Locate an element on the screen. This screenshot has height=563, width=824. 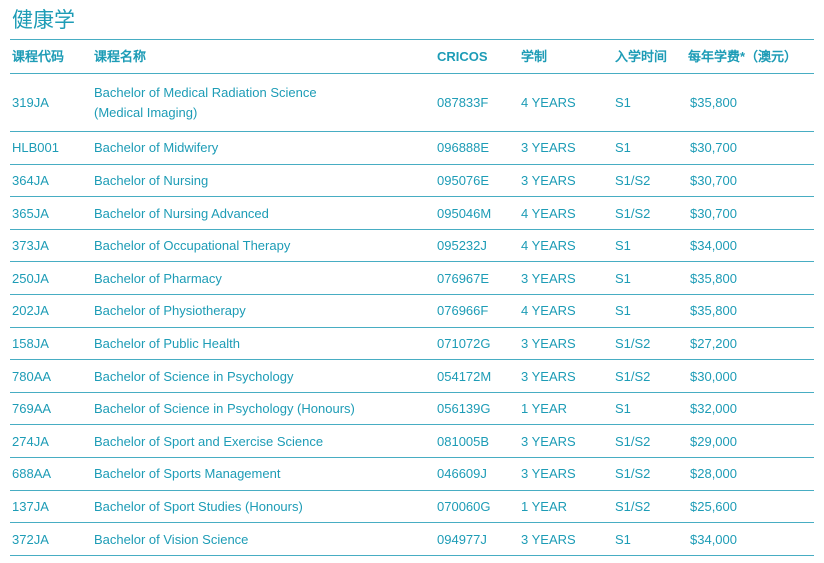
cell: 688AA is located at coordinates (32, 474).